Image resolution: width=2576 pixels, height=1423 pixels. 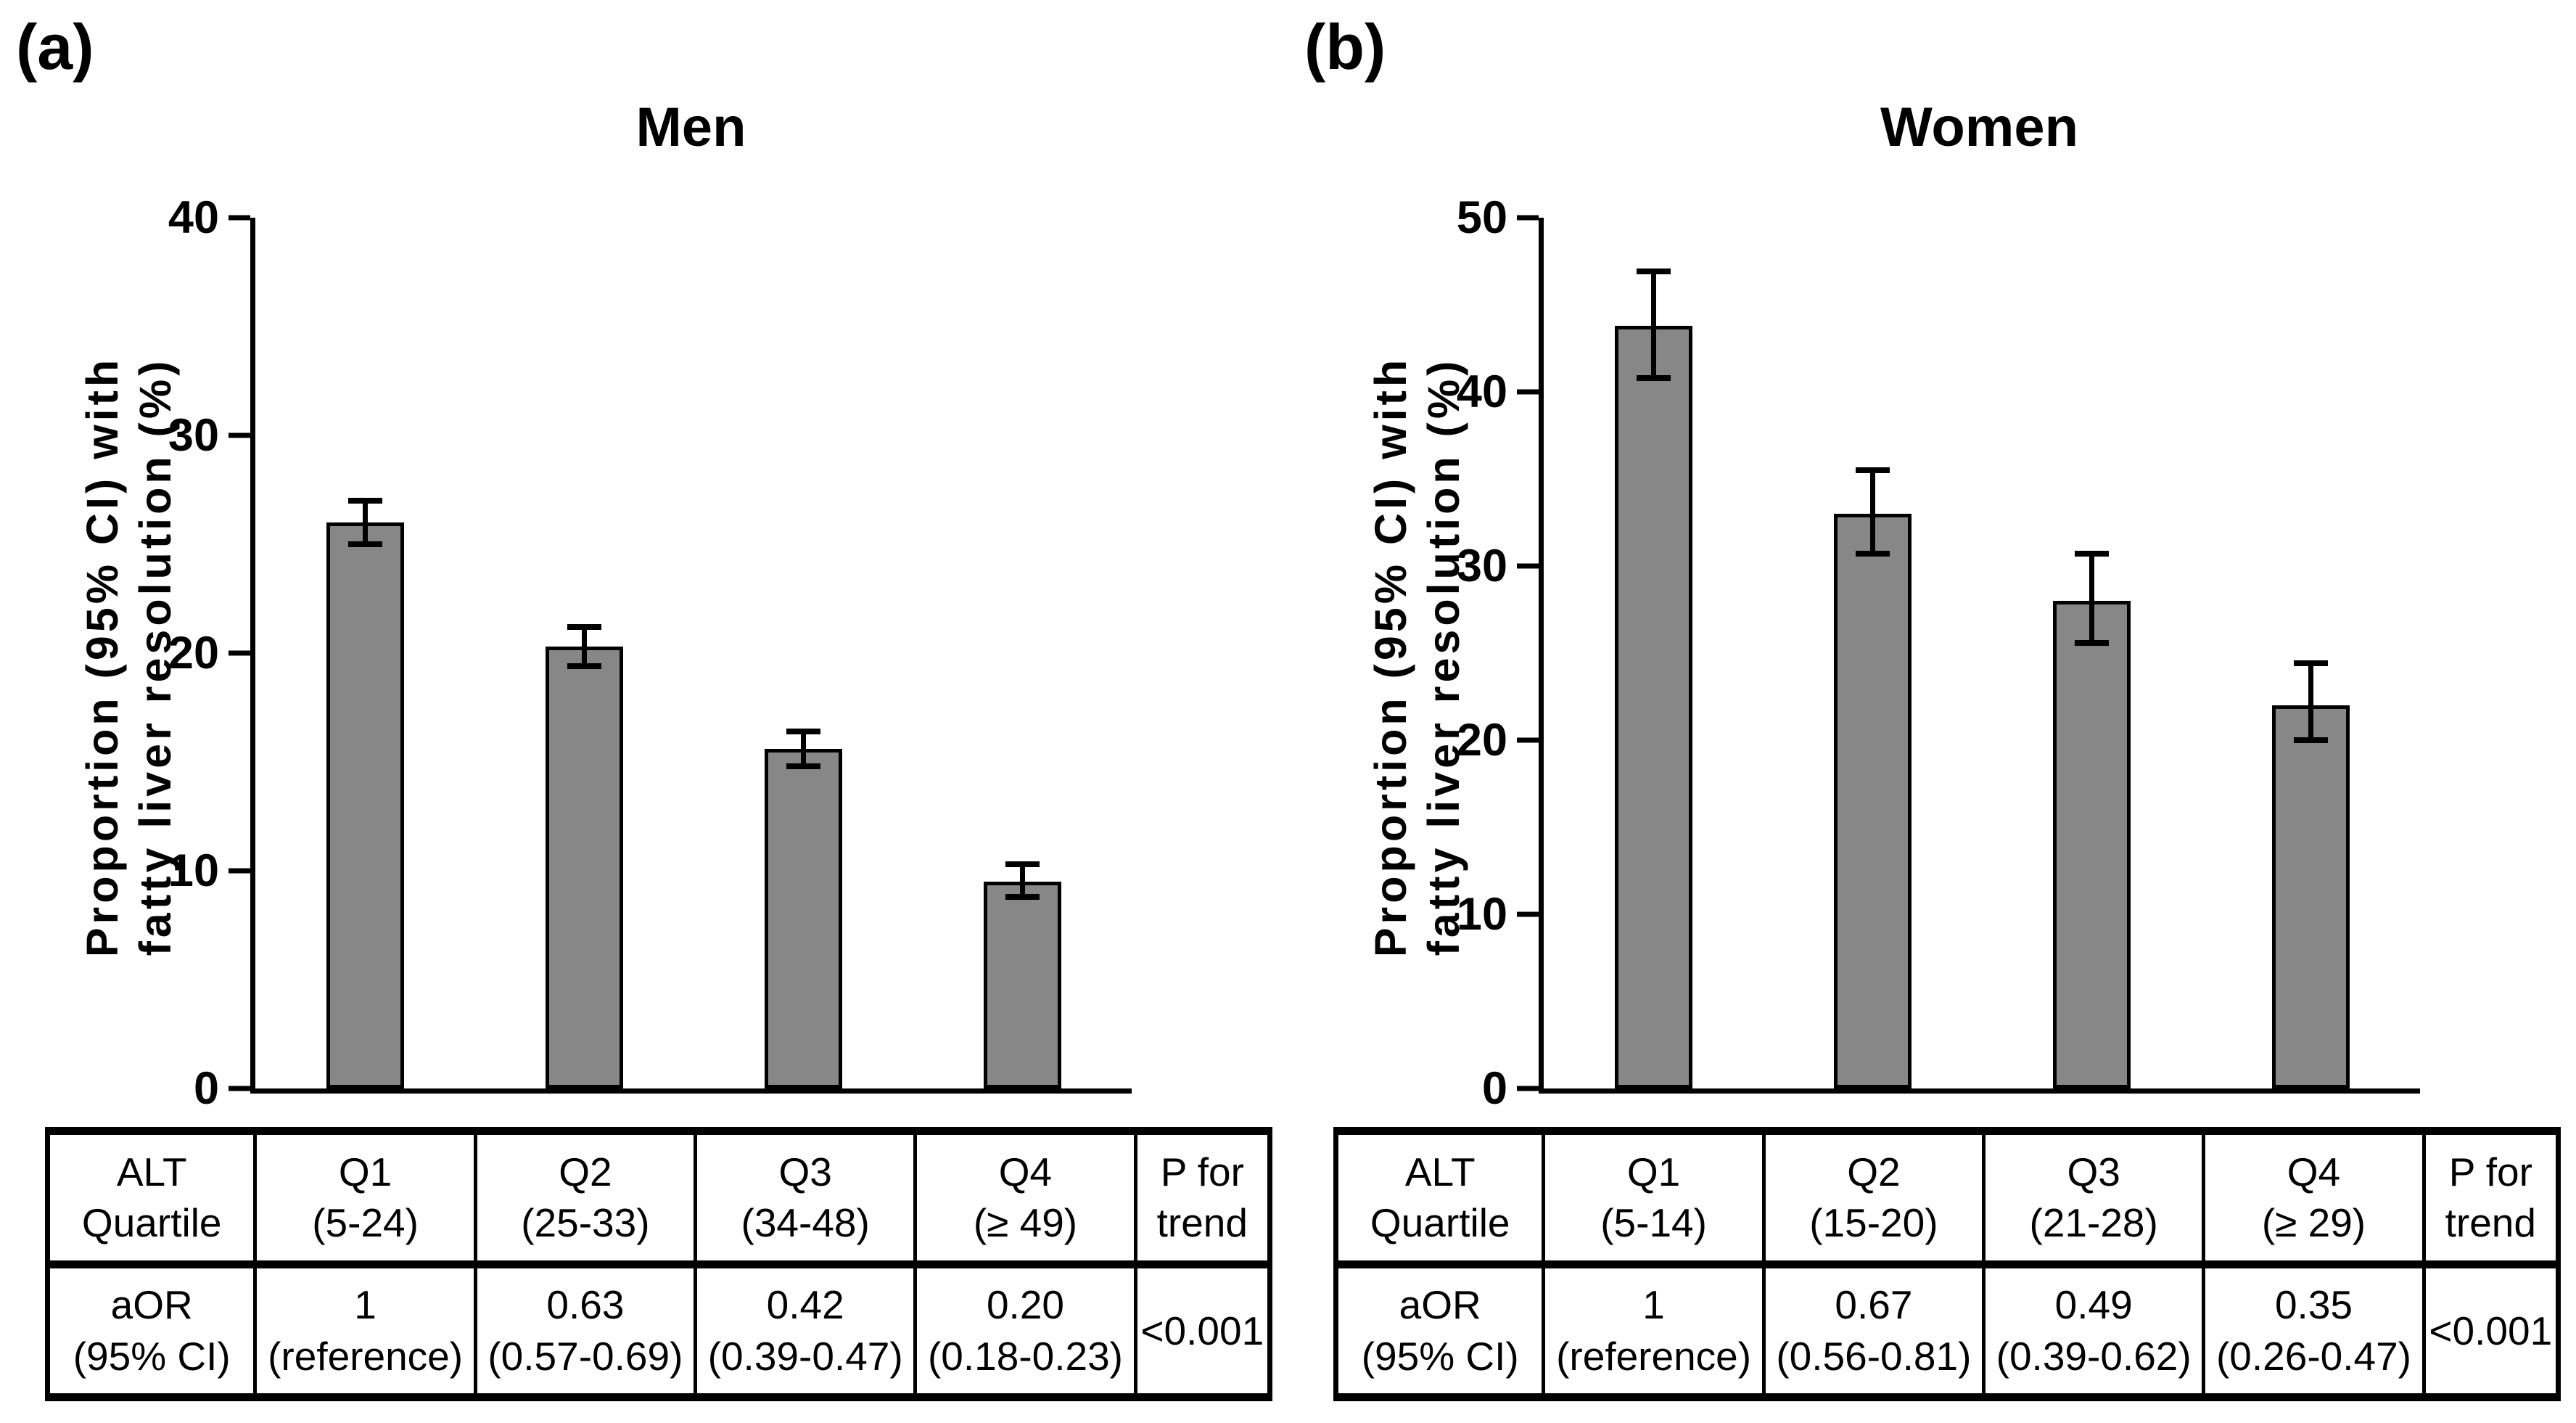 What do you see at coordinates (1443, 656) in the screenshot?
I see `y-axis-label-line: fatty liver resolution (%)` at bounding box center [1443, 656].